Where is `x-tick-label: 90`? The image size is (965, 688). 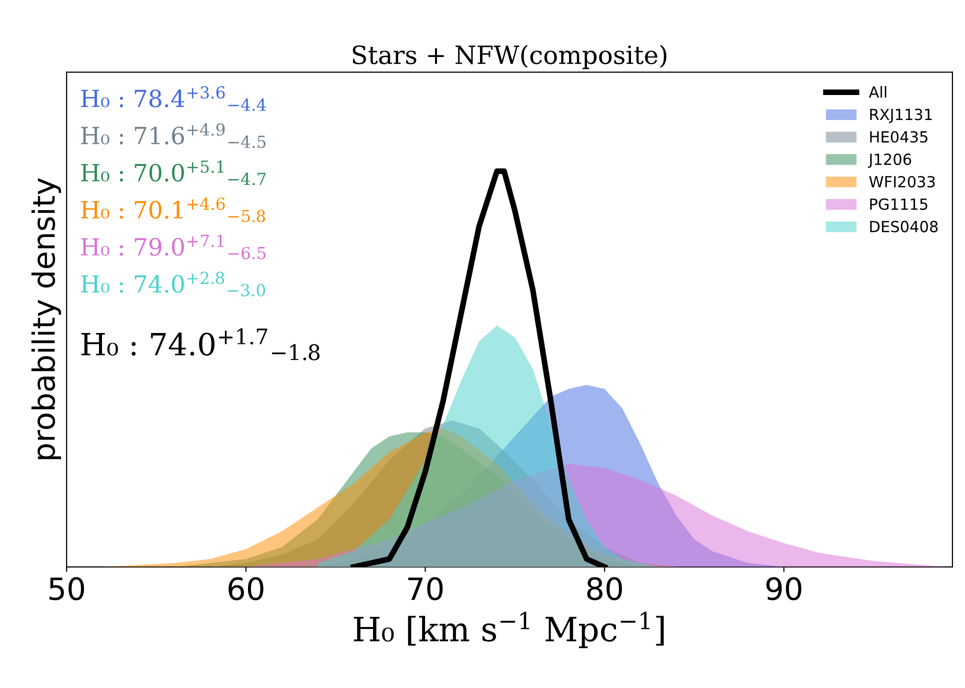 x-tick-label: 90 is located at coordinates (784, 588).